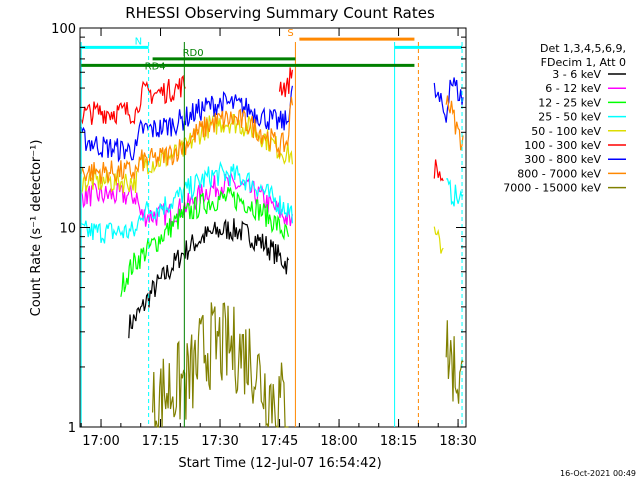 This screenshot has width=640, height=480. Describe the element at coordinates (583, 48) in the screenshot. I see `legend-header-1: Det 1,3,4,5,6,9,` at that location.